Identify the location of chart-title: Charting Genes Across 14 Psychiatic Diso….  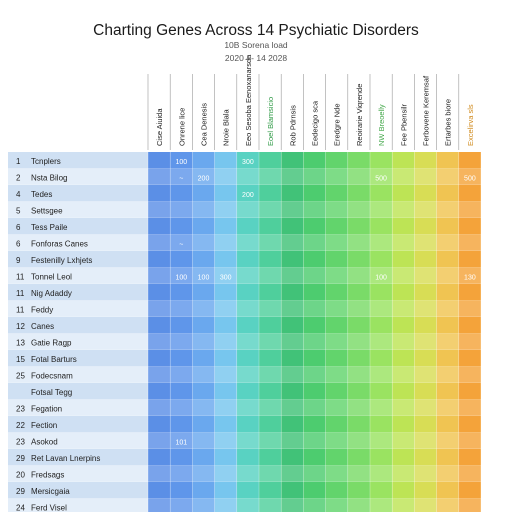
(256, 30).